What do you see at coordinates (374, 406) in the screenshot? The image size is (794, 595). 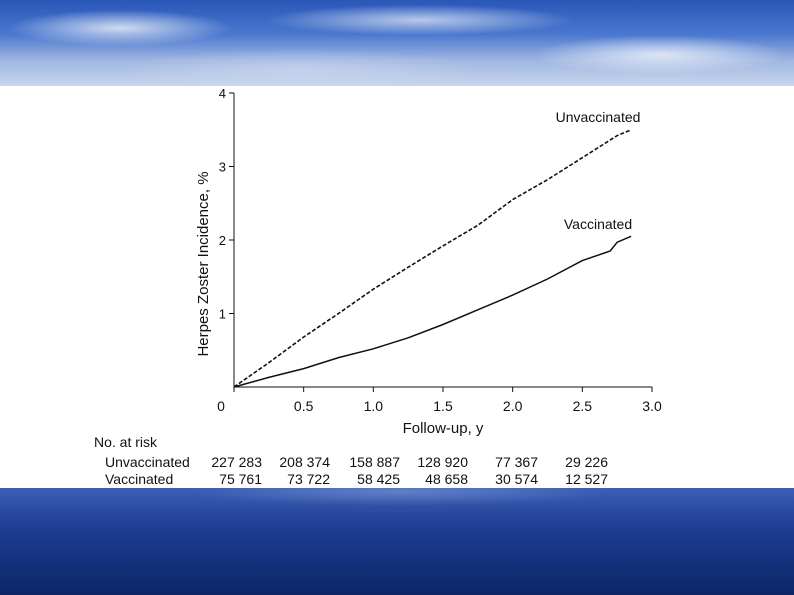 I see `x-tick-label: 1.0` at bounding box center [374, 406].